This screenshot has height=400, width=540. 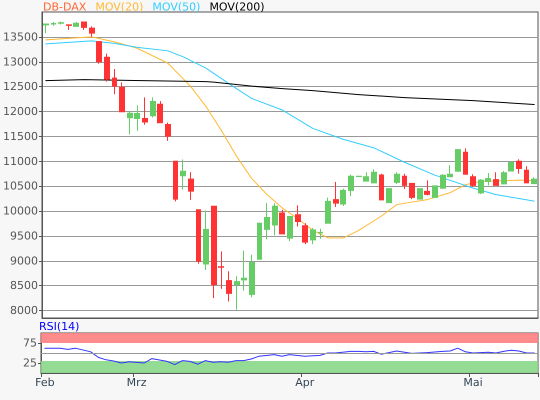 What do you see at coordinates (136, 382) in the screenshot?
I see `x-tick-label: Mrz` at bounding box center [136, 382].